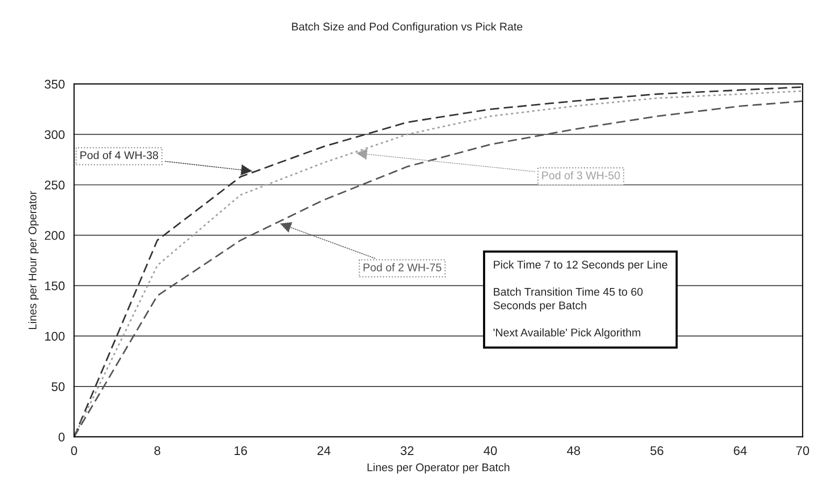 Image resolution: width=814 pixels, height=497 pixels. Describe the element at coordinates (403, 267) in the screenshot. I see `text: Pod of 2 WH-75` at that location.